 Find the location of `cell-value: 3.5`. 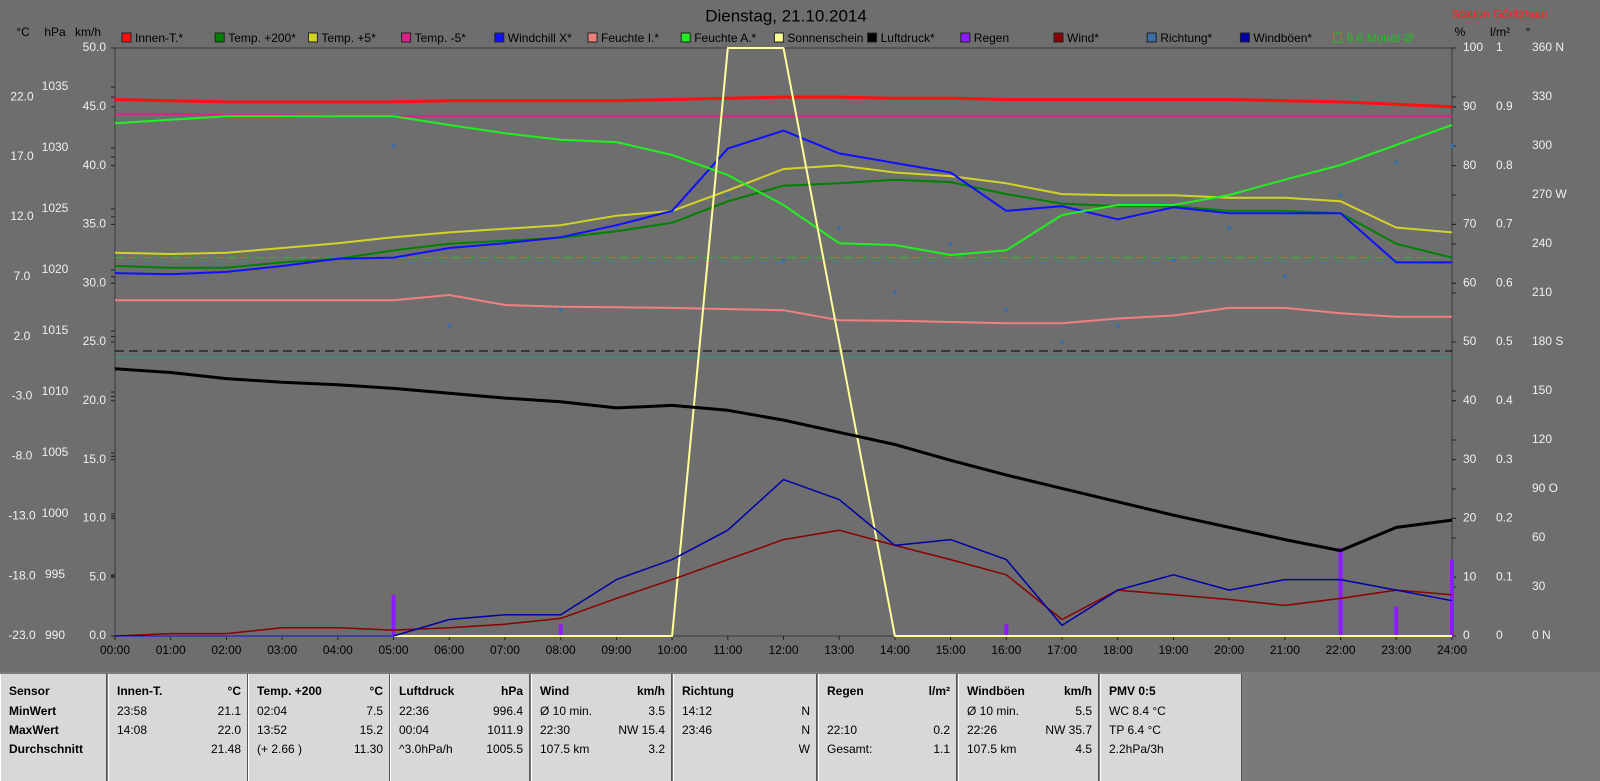

cell-value: 3.5 is located at coordinates (656, 711).